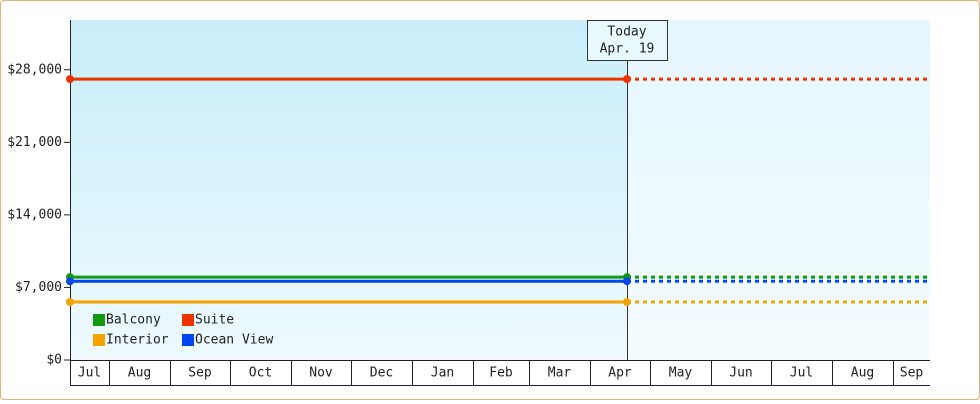 Image resolution: width=980 pixels, height=404 pixels. I want to click on today-box, so click(627, 40).